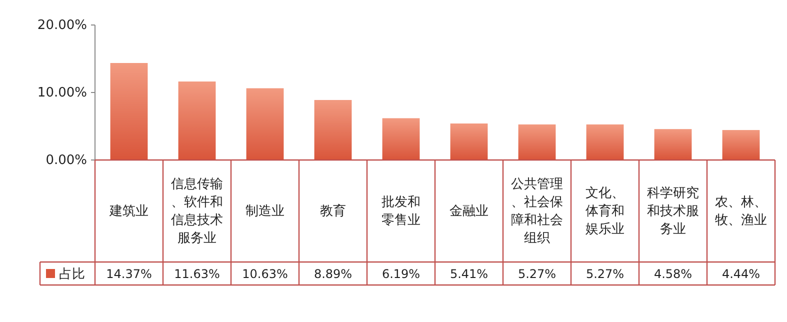  What do you see at coordinates (673, 274) in the screenshot?
I see `data-label: 4.58%` at bounding box center [673, 274].